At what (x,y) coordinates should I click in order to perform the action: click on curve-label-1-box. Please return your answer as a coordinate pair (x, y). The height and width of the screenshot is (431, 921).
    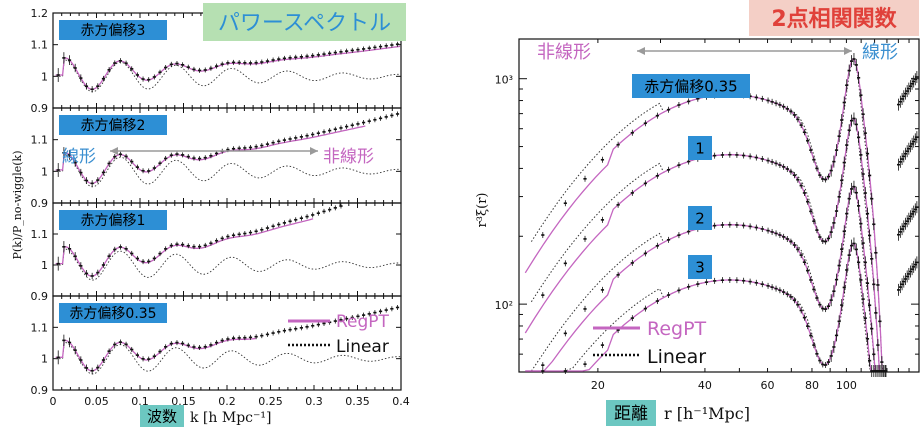
    Looking at the image, I should click on (700, 148).